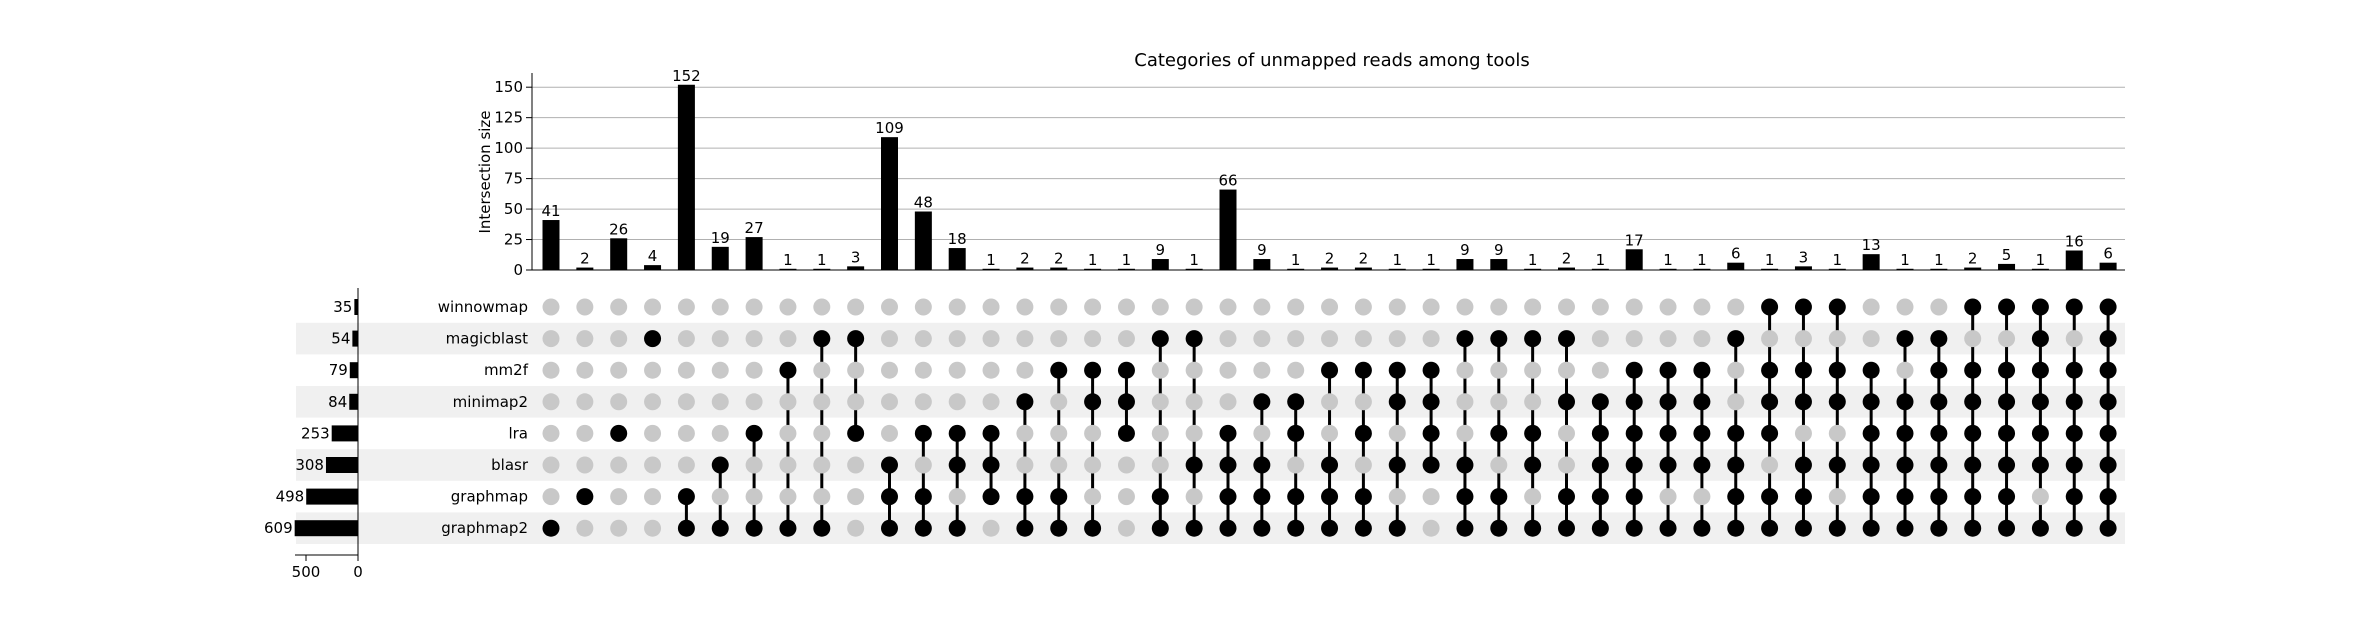 Image resolution: width=2355 pixels, height=627 pixels. I want to click on set-label: graphmap, so click(489, 497).